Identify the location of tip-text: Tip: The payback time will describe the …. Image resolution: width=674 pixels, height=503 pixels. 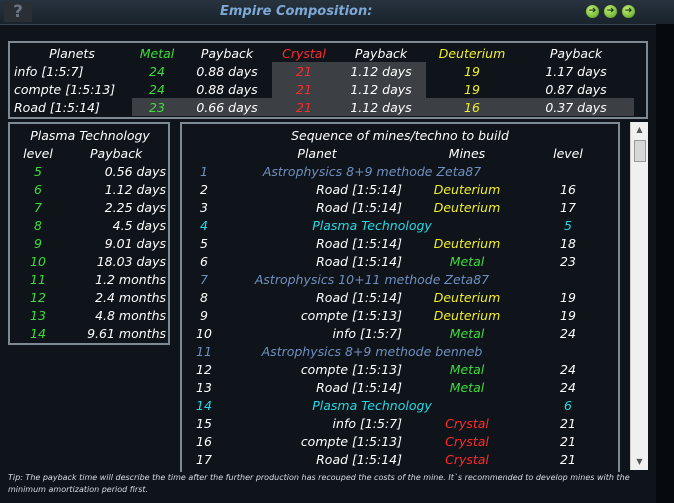
(319, 483).